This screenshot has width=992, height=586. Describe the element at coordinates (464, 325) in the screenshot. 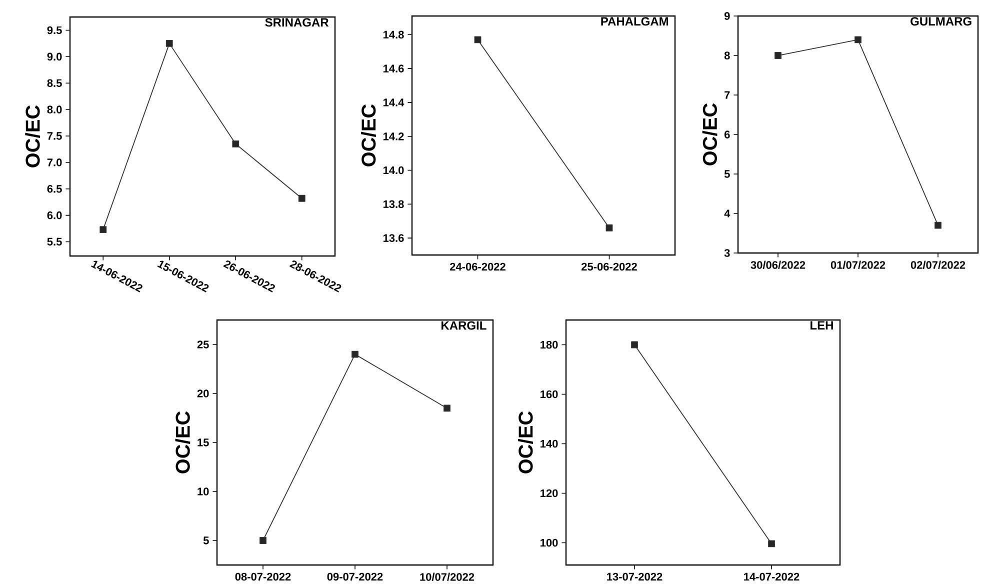

I see `chart-title: KARGIL` at that location.